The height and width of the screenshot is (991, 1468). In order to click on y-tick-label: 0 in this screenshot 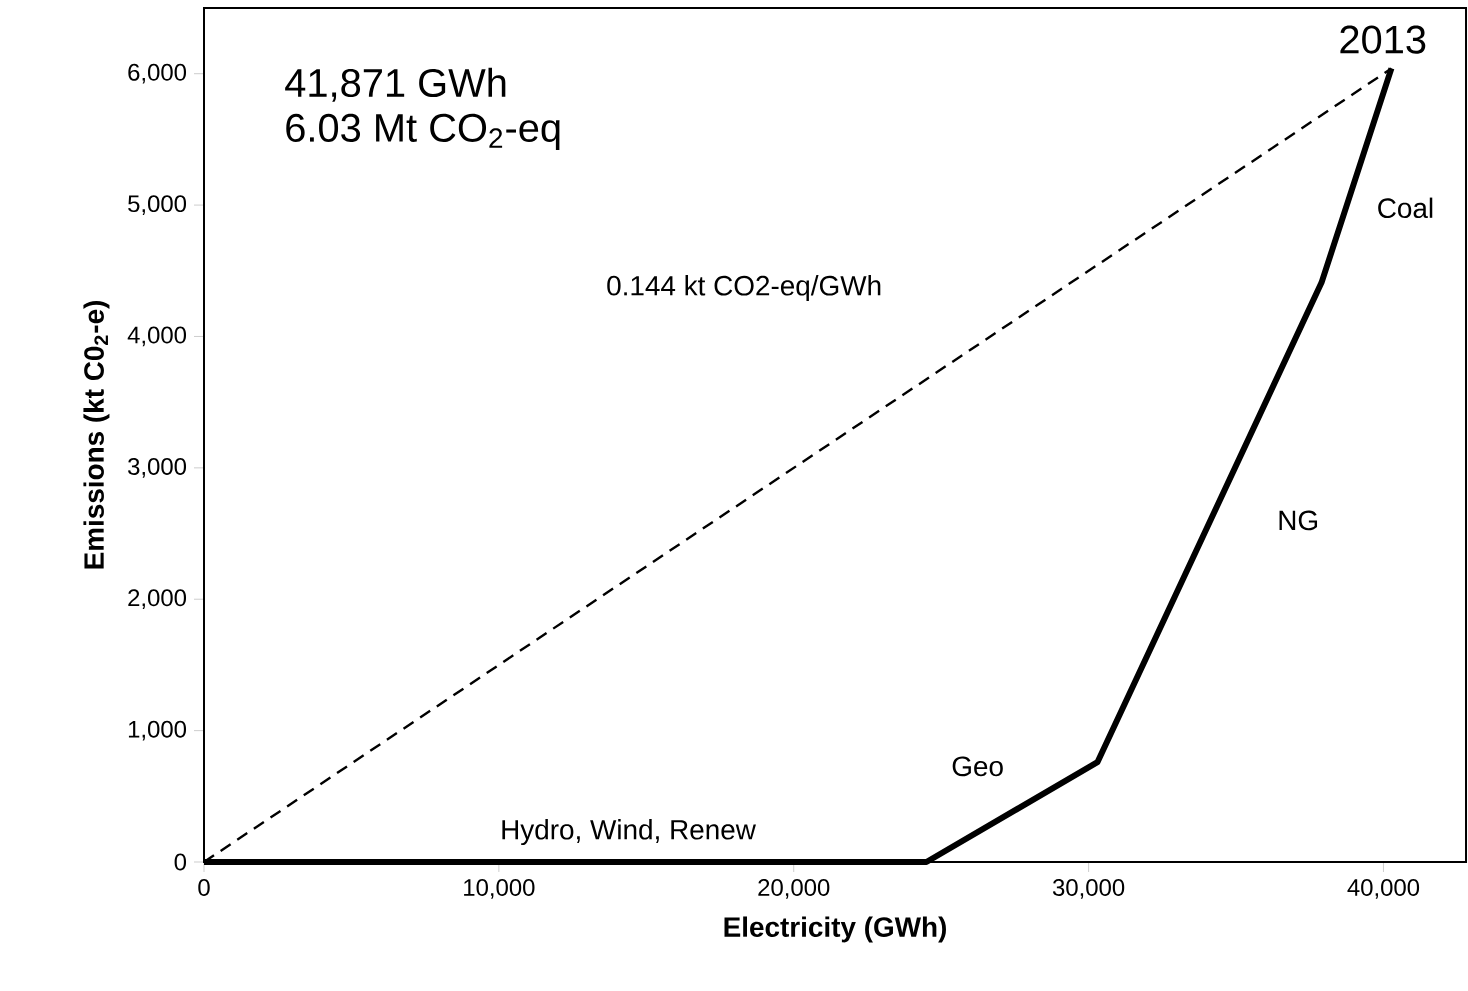, I will do `click(180, 862)`.